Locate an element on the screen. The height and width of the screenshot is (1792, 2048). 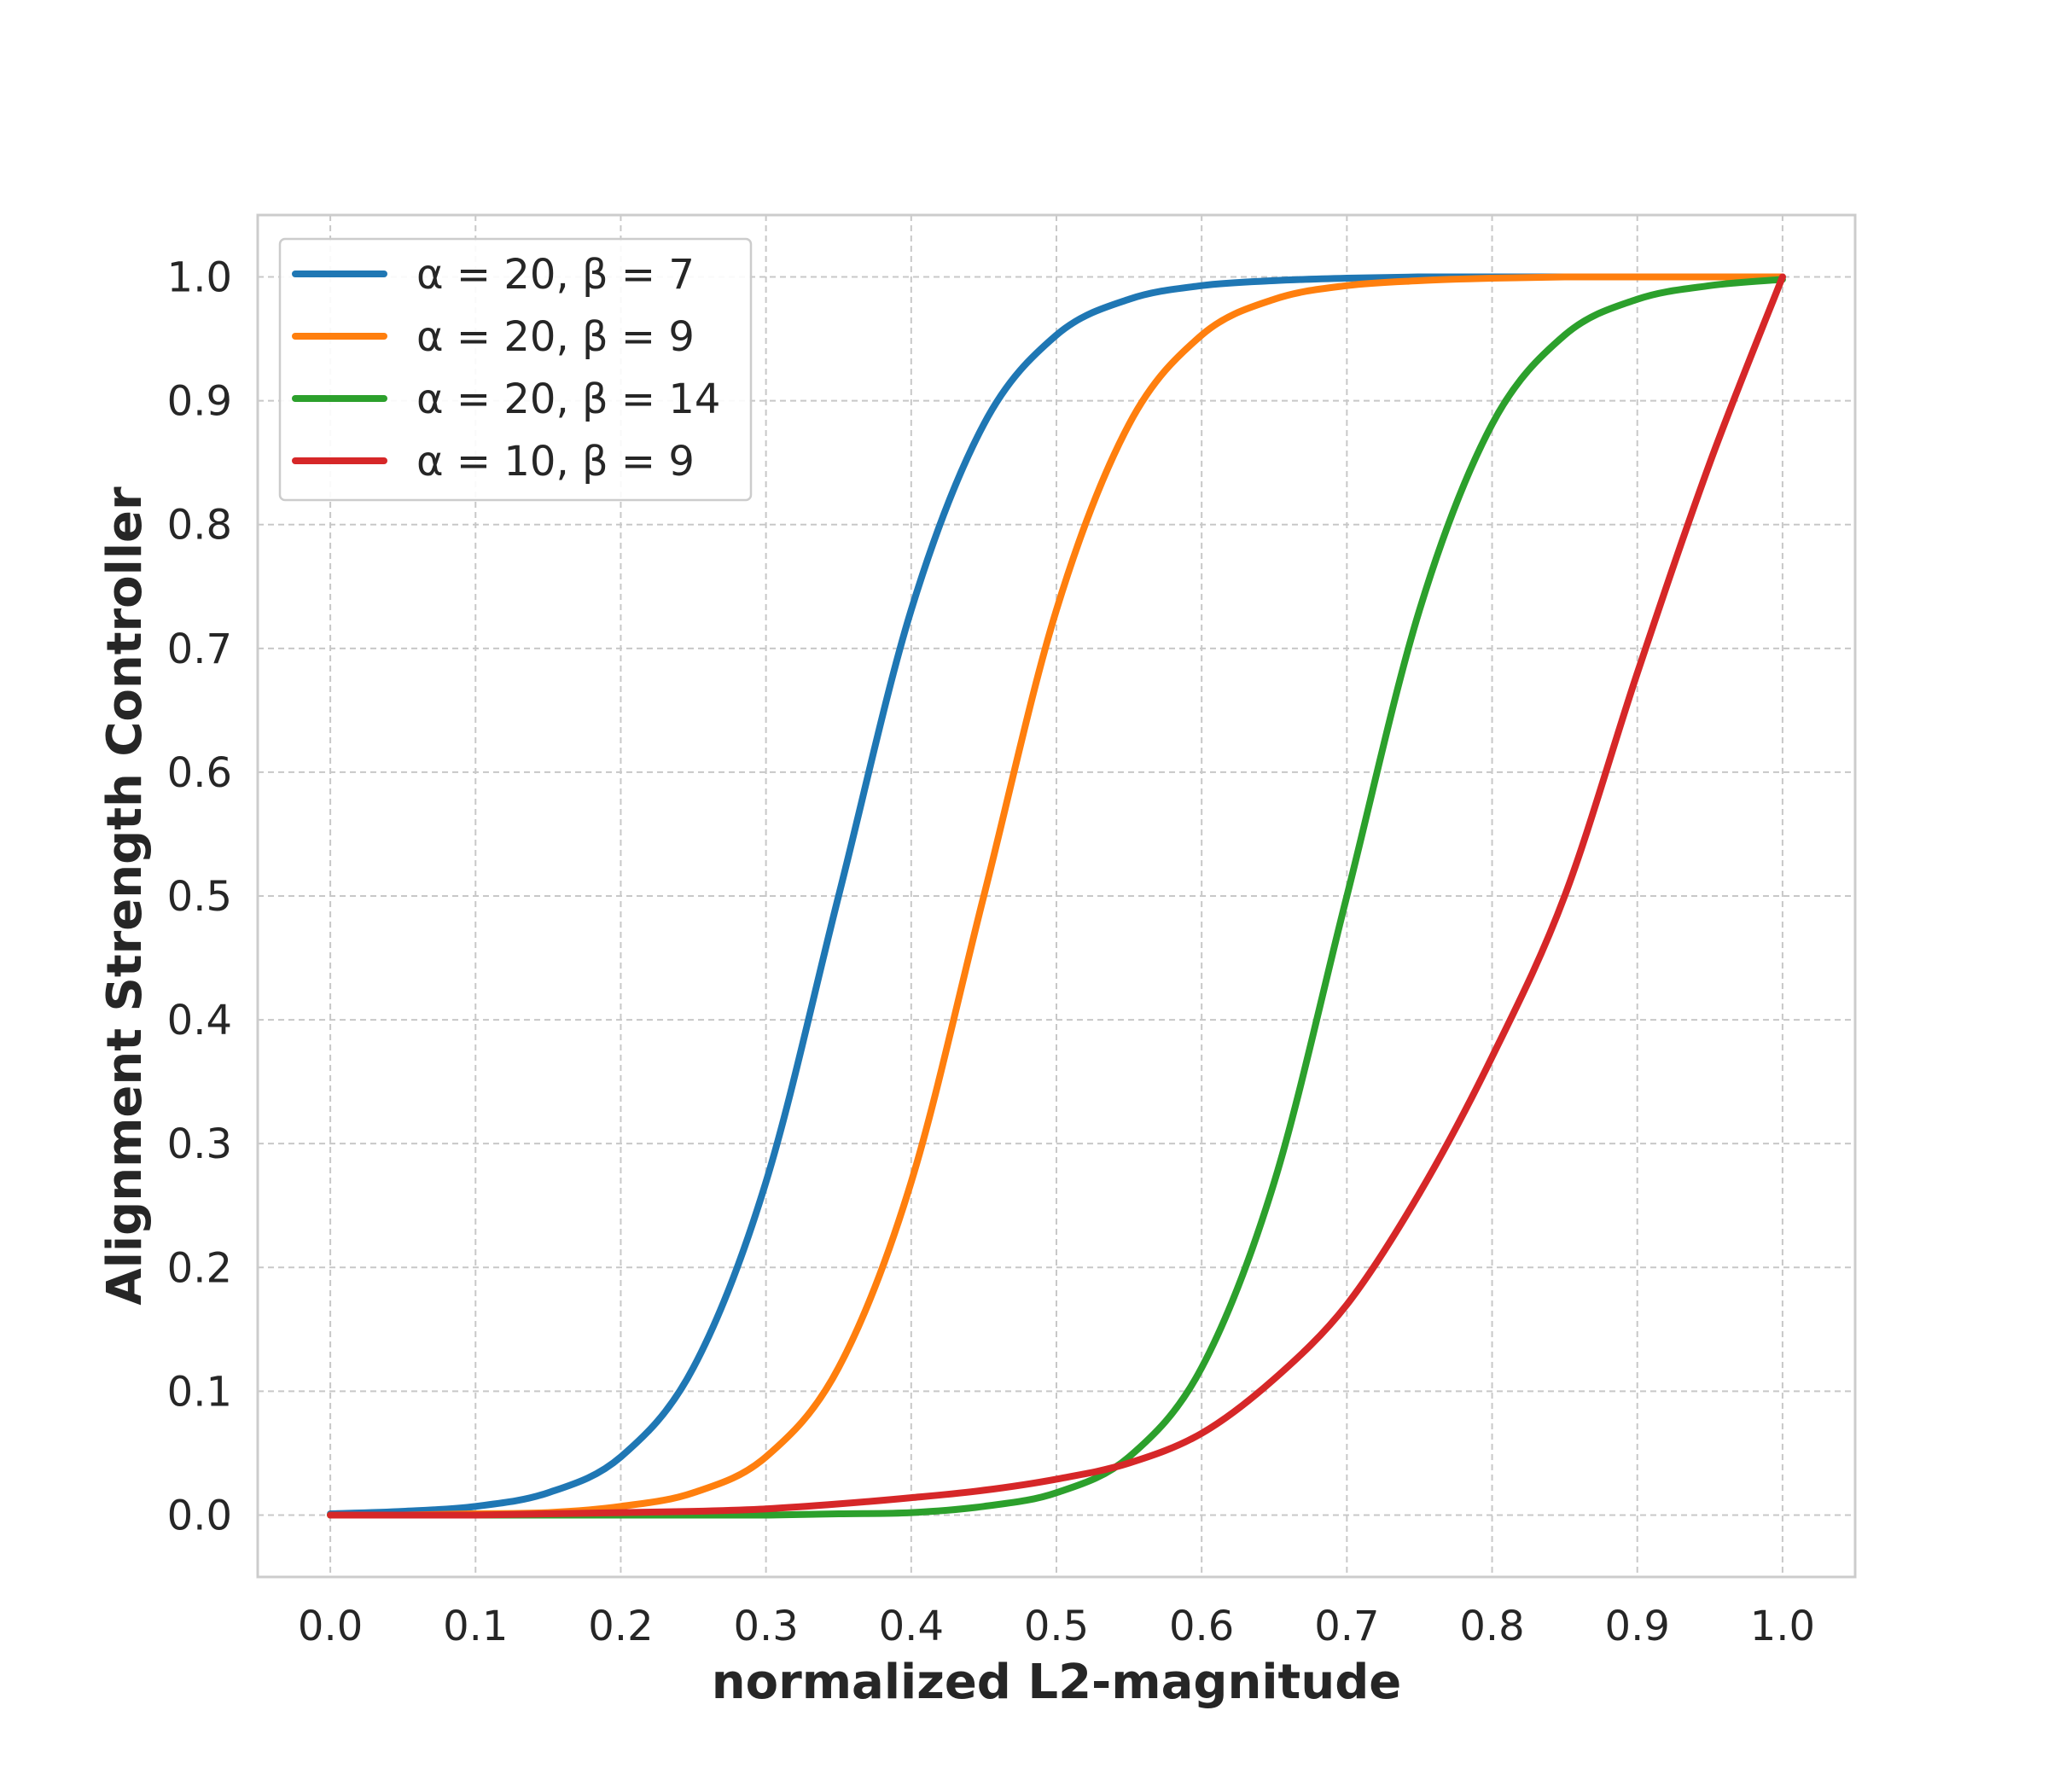
x-tick-label: 0.2 is located at coordinates (620, 1626).